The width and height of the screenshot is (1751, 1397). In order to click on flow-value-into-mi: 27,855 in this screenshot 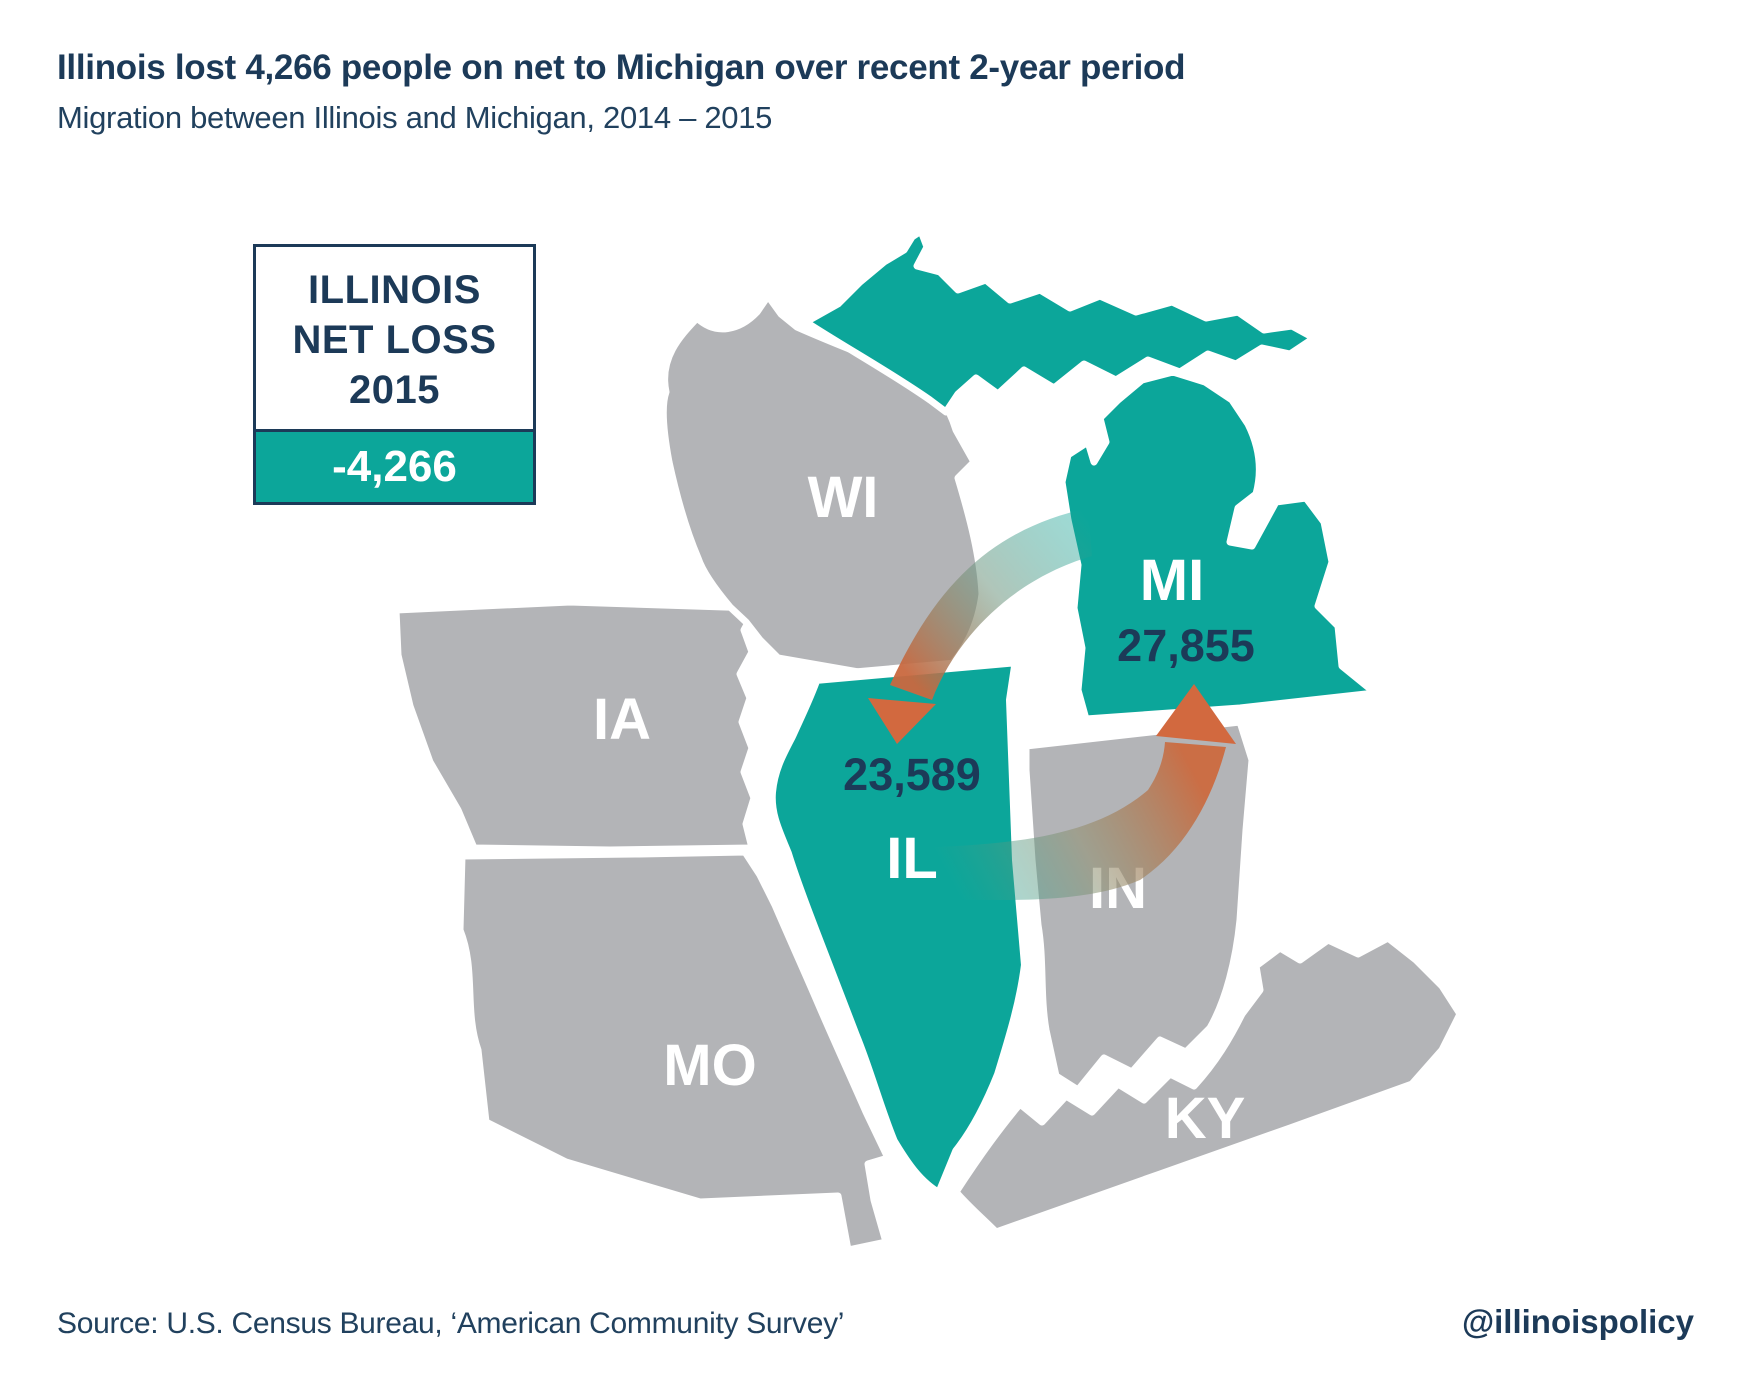, I will do `click(1186, 645)`.